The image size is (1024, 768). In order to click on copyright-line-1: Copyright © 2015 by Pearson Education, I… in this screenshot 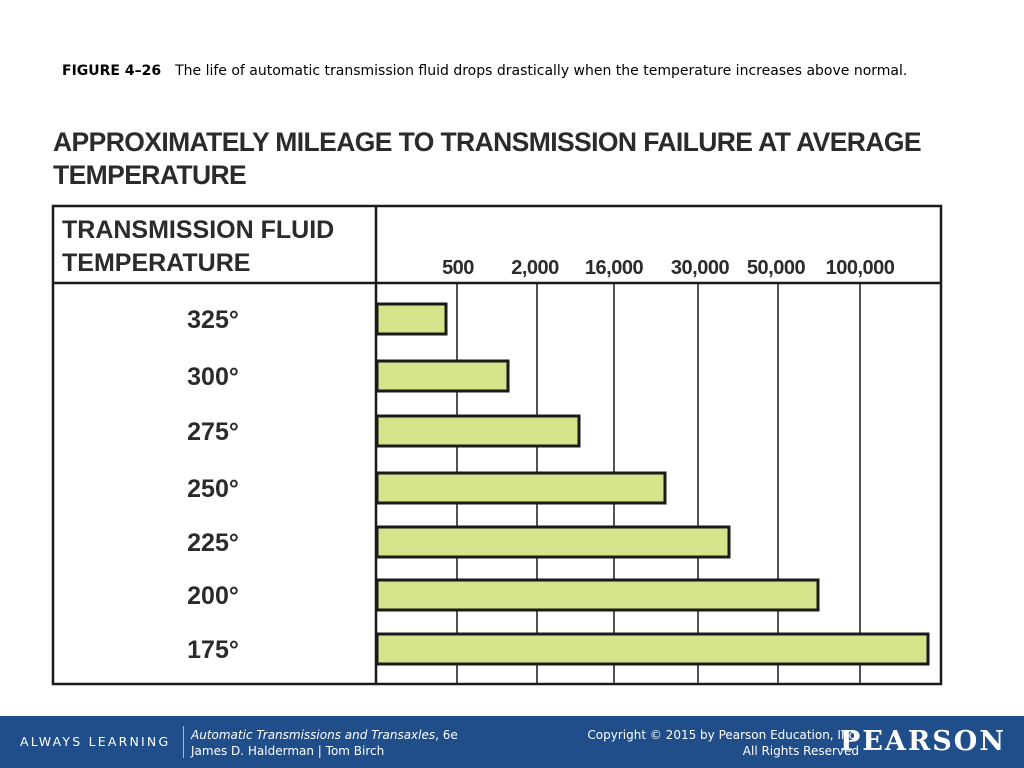, I will do `click(723, 735)`.